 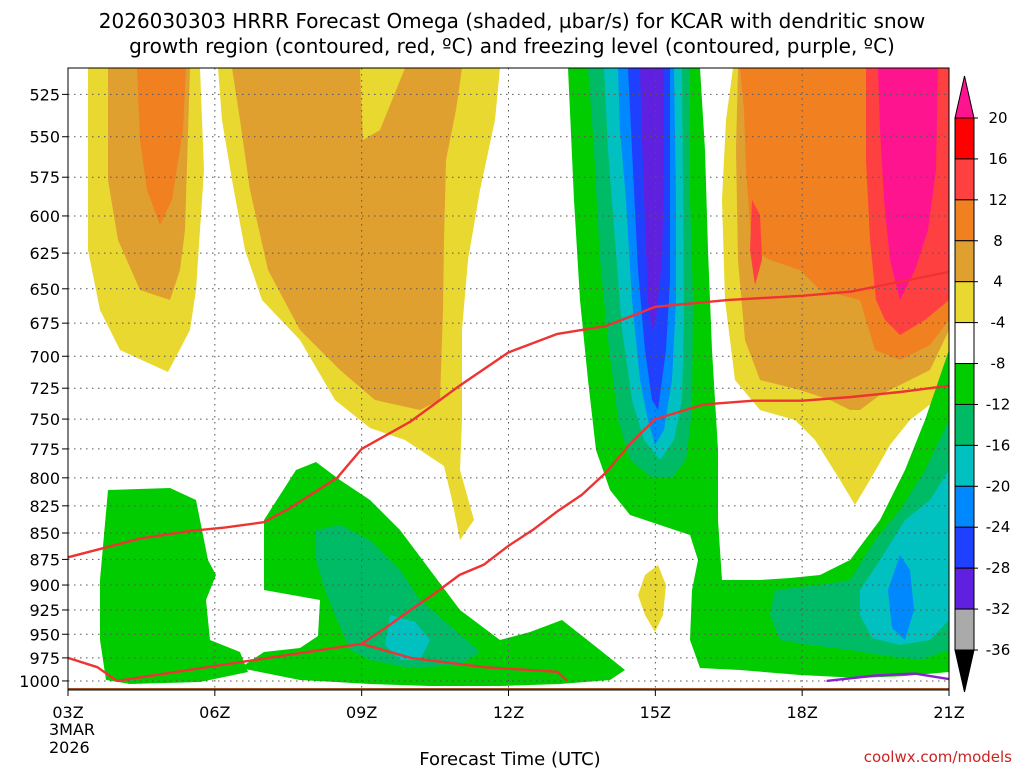 I want to click on omega-field-mid-plume-inner, so click(x=347, y=239).